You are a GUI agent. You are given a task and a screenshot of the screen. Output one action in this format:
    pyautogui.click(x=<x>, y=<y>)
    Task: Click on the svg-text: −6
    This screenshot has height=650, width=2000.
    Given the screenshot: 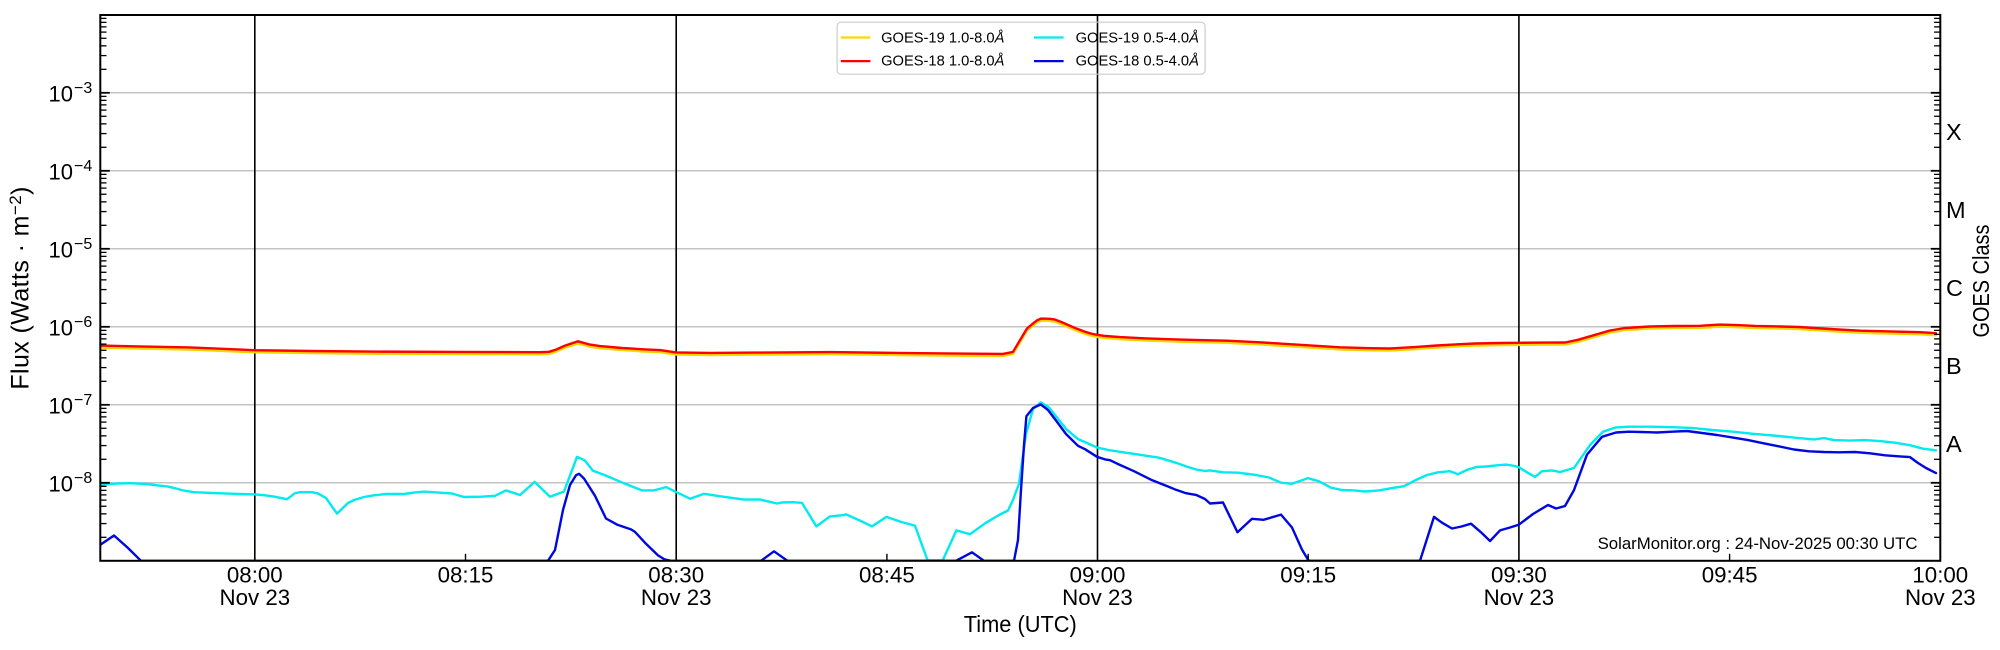 What is the action you would take?
    pyautogui.click(x=83, y=322)
    